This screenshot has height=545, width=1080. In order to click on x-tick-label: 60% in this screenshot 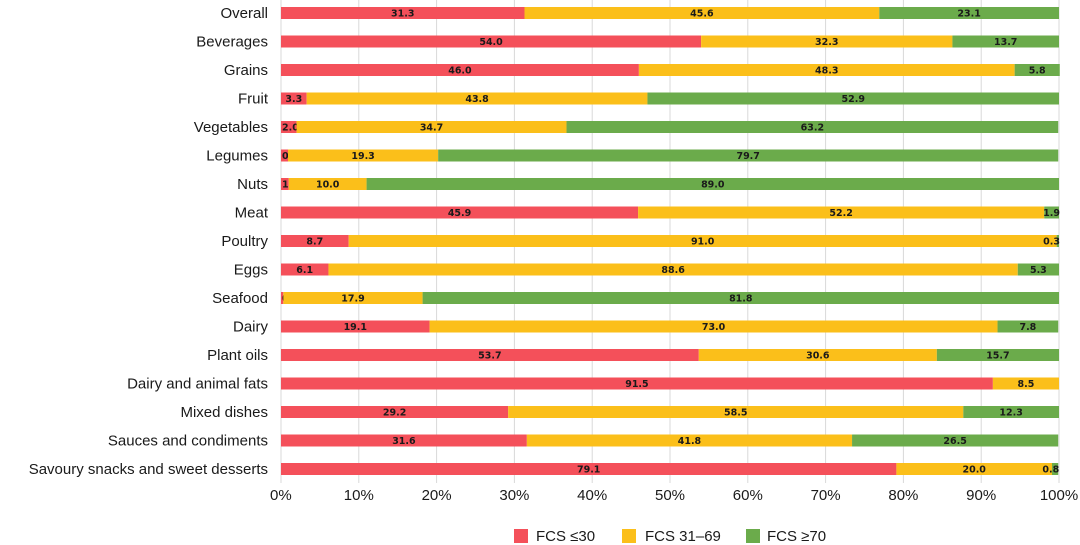, I will do `click(748, 495)`.